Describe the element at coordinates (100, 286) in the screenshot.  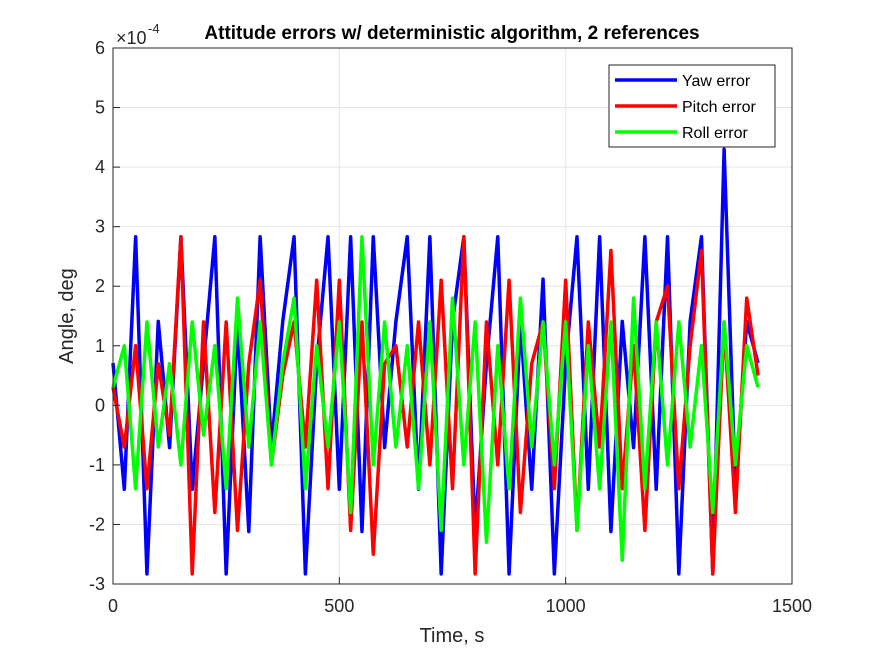
I see `y-tick-label: 2` at that location.